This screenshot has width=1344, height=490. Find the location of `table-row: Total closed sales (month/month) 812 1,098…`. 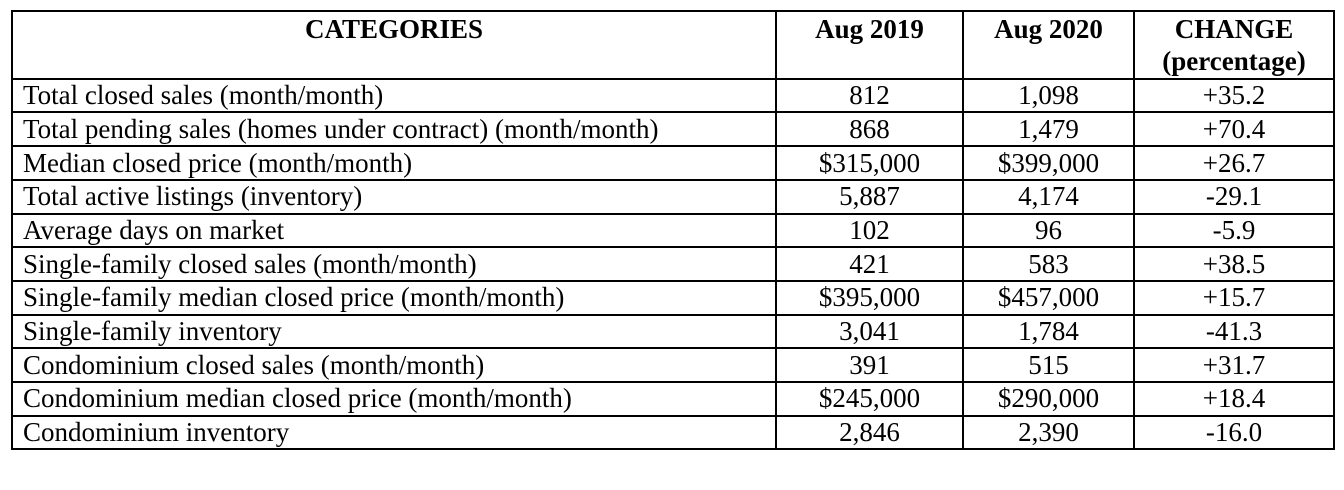

table-row: Total closed sales (month/month) 812 1,098… is located at coordinates (673, 95).